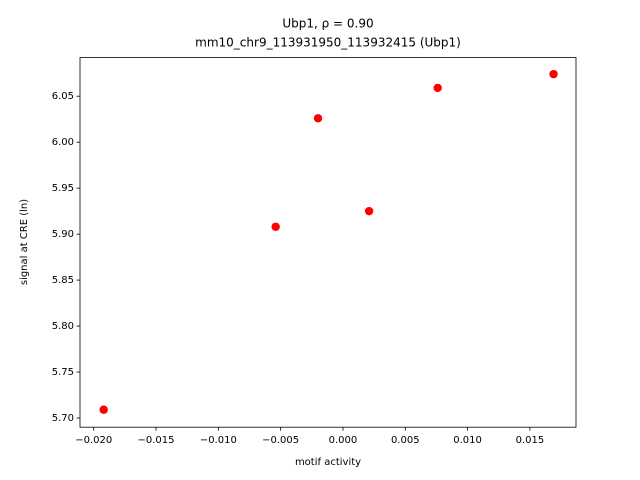 This screenshot has width=640, height=480. Describe the element at coordinates (467, 440) in the screenshot. I see `x-tick-label: 0.010` at that location.